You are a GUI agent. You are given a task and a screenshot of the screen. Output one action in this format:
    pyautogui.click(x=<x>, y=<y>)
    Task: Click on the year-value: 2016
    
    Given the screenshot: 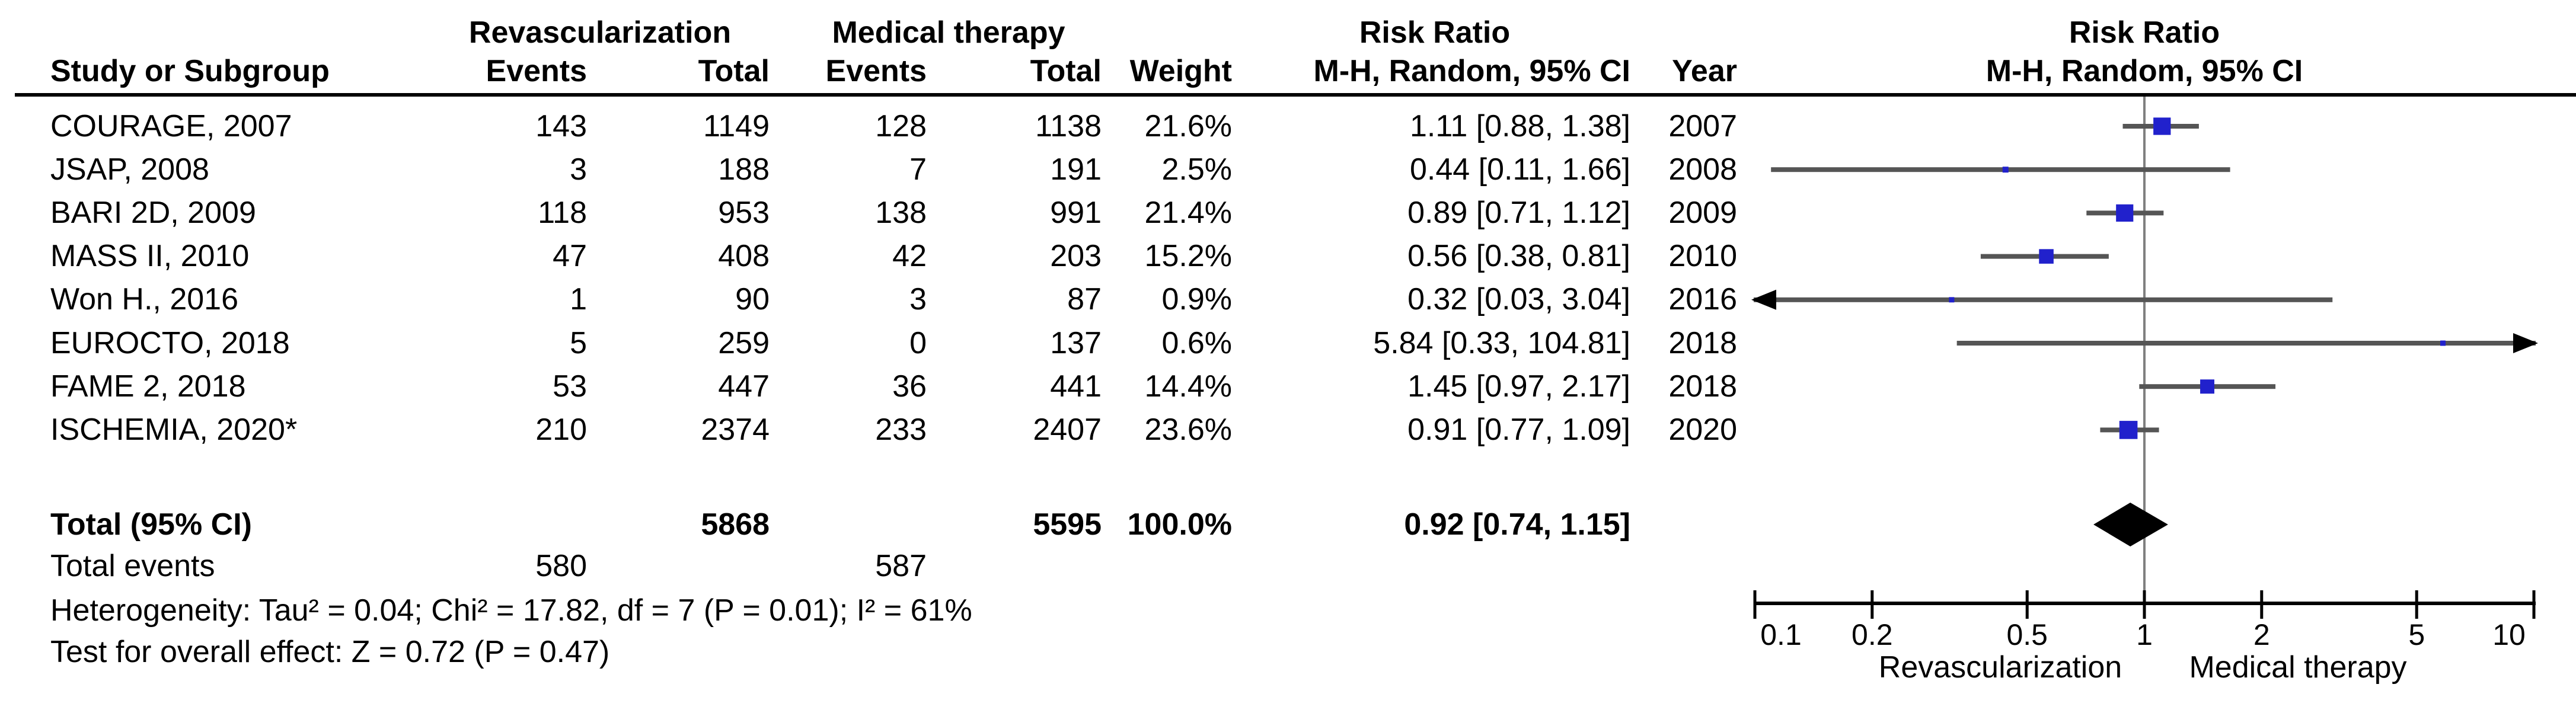 What is the action you would take?
    pyautogui.click(x=1702, y=299)
    